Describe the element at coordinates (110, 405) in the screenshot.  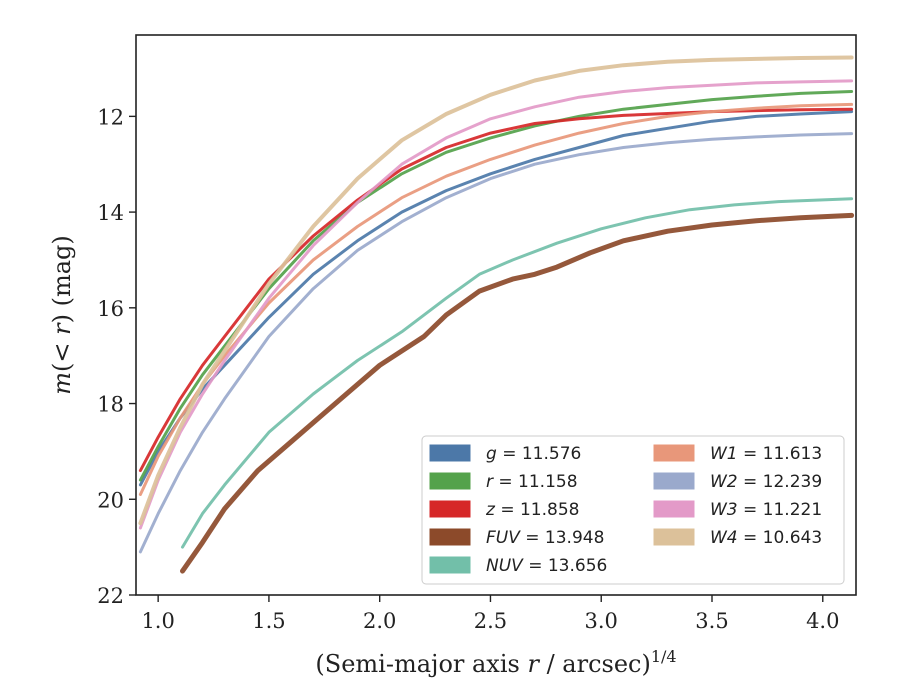
I see `y-tick-label: 18` at that location.